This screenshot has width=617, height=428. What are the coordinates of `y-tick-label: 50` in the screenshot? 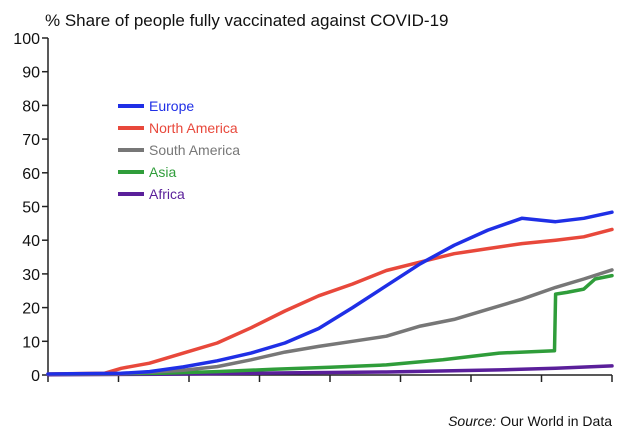 It's located at (31, 208).